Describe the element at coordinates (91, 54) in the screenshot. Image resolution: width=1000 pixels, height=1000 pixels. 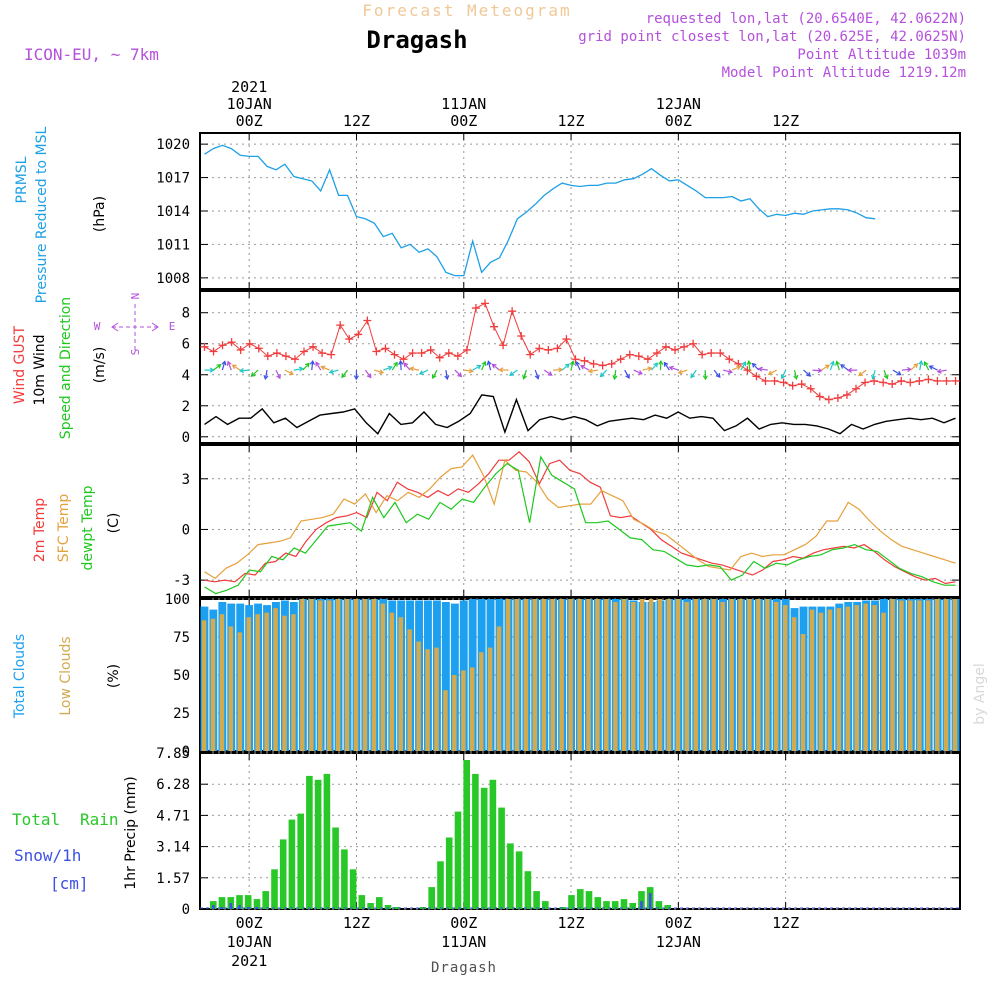
I see `model-name: ICON-EU, ~ 7km` at that location.